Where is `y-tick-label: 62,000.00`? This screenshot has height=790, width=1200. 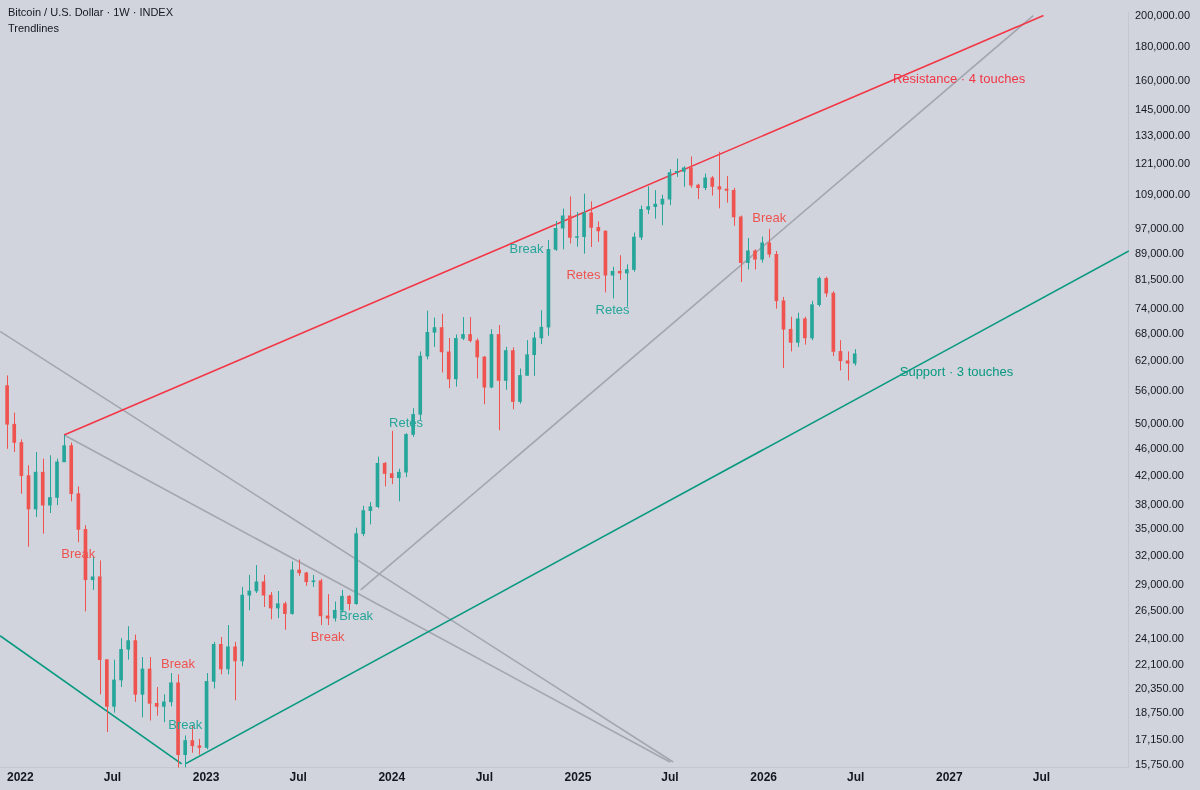
y-tick-label: 62,000.00 is located at coordinates (1159, 359).